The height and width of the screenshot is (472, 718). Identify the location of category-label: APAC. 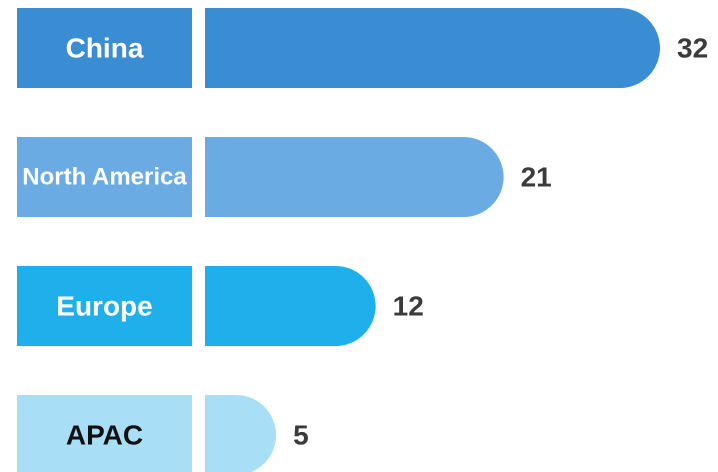
(104, 435).